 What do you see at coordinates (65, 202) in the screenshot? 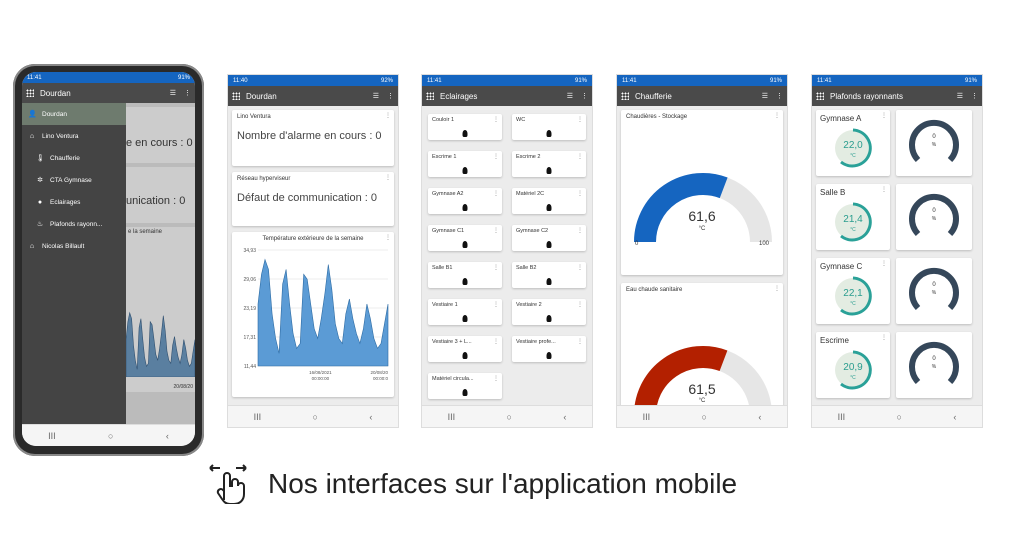
I see `drawer-item-label: Eclairages` at bounding box center [65, 202].